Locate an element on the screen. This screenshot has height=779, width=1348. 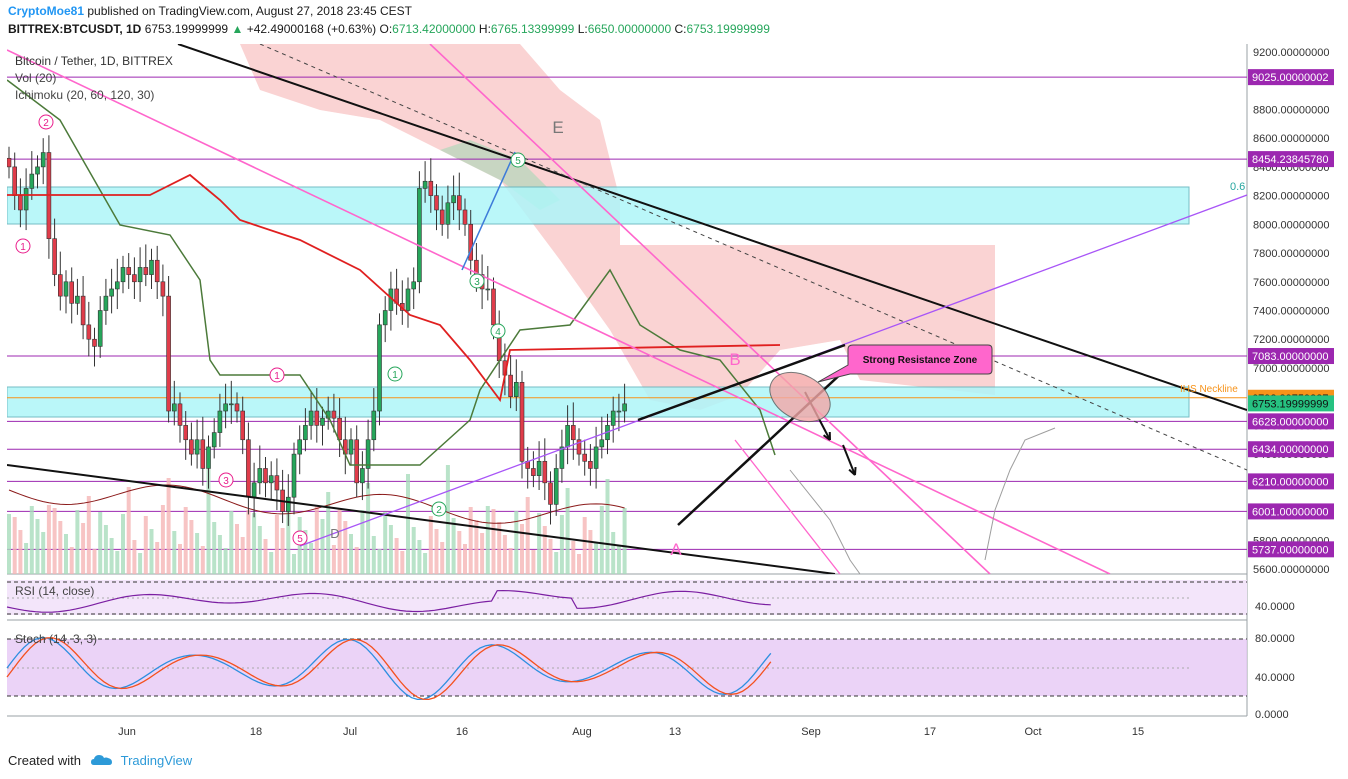
impulse-line is located at coordinates (488, 211).